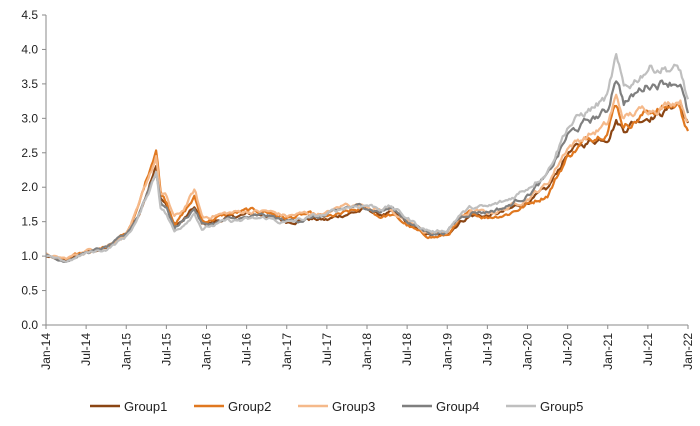  Describe the element at coordinates (126, 351) in the screenshot. I see `x-tick-label: Jan-15` at that location.